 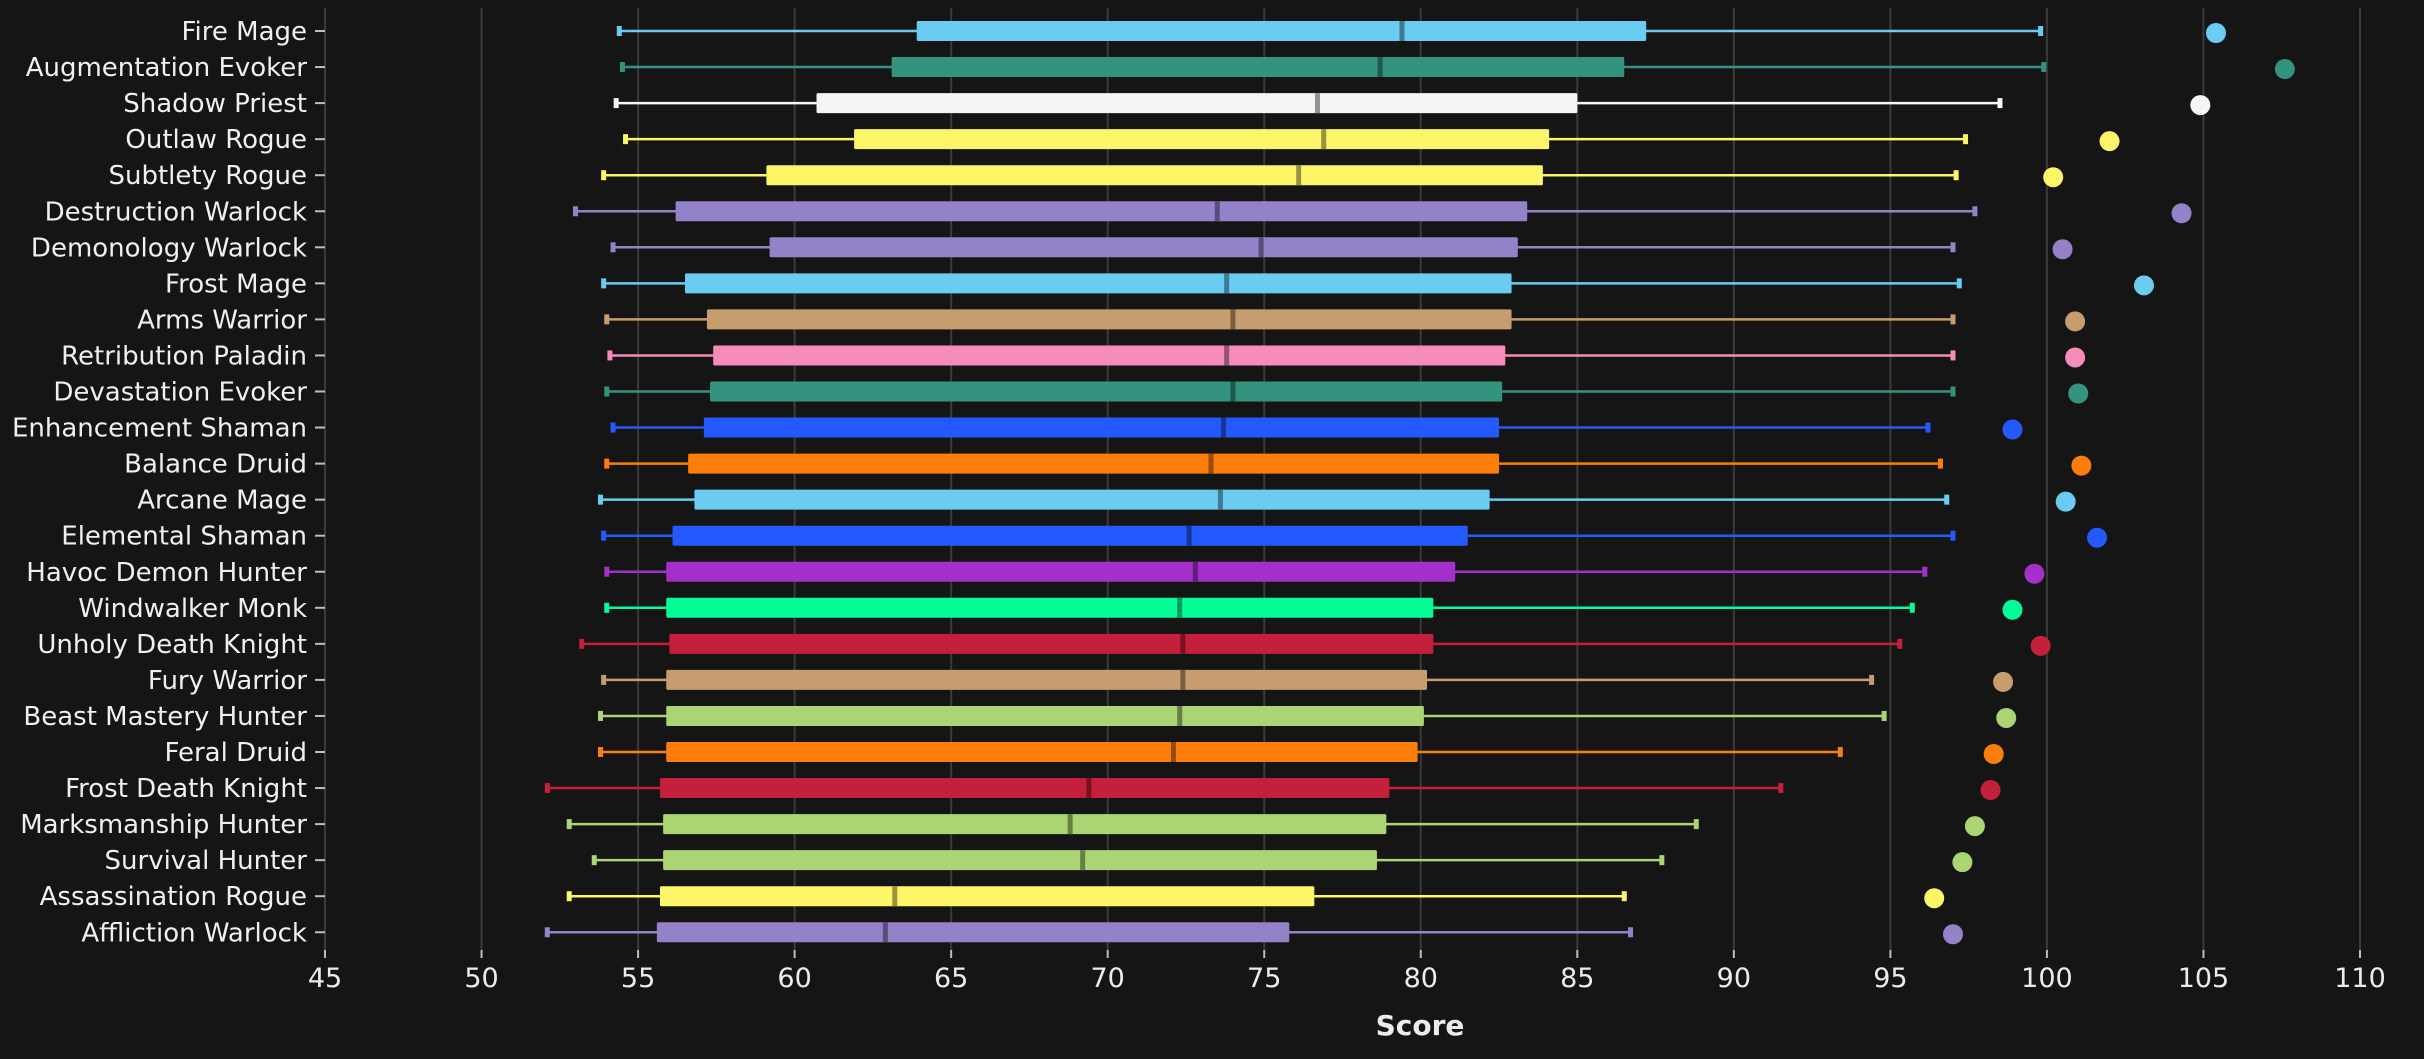 What do you see at coordinates (1264, 978) in the screenshot?
I see `x-tick-label-75: 75` at bounding box center [1264, 978].